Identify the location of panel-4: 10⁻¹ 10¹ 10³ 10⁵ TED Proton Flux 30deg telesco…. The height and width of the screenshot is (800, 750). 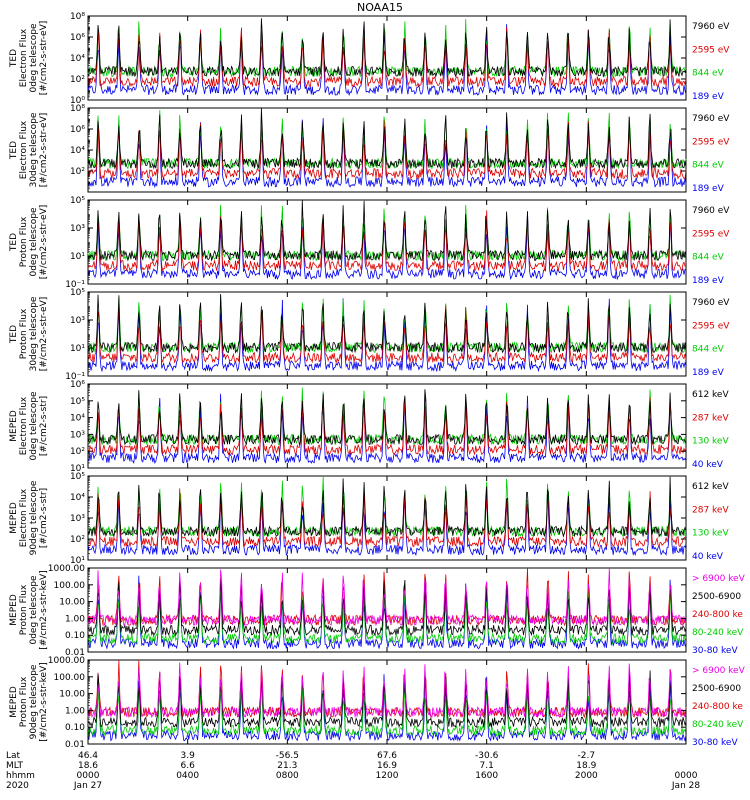
(369, 335).